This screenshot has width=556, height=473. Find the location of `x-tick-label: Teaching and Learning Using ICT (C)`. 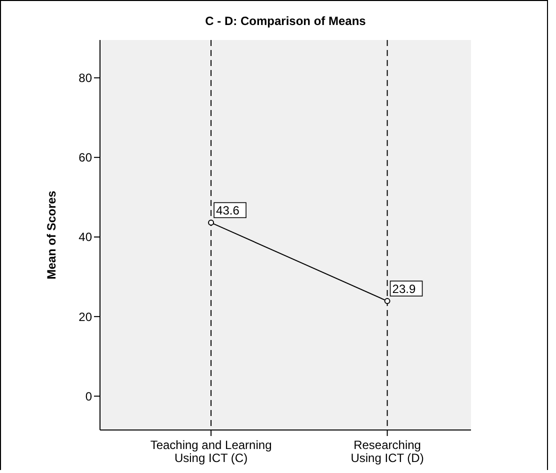

x-tick-label: Teaching and Learning Using ICT (C) is located at coordinates (211, 451).